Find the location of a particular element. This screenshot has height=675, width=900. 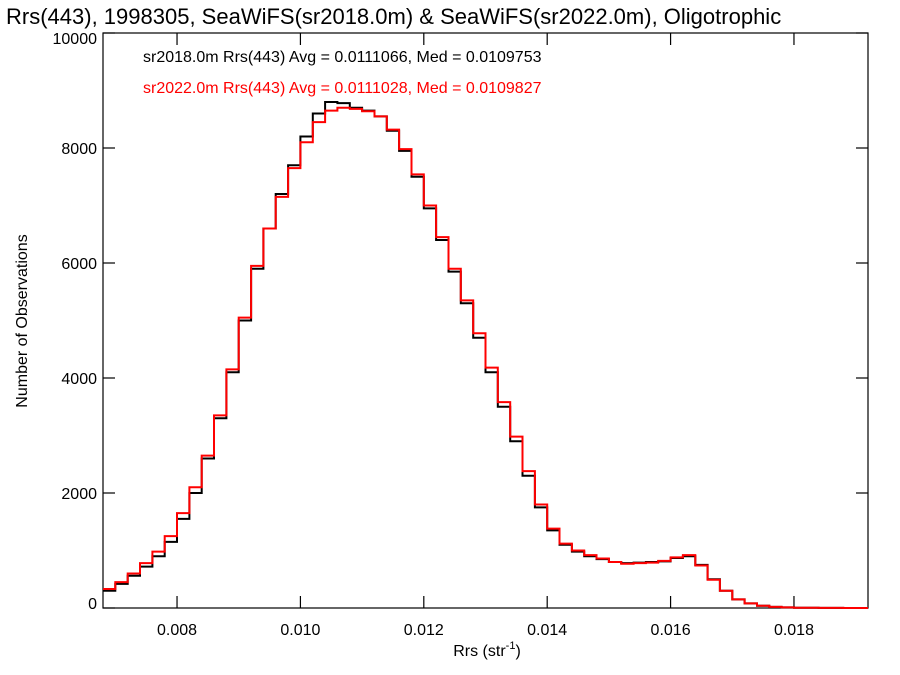

x-tick-label: 0.012 is located at coordinates (424, 630).